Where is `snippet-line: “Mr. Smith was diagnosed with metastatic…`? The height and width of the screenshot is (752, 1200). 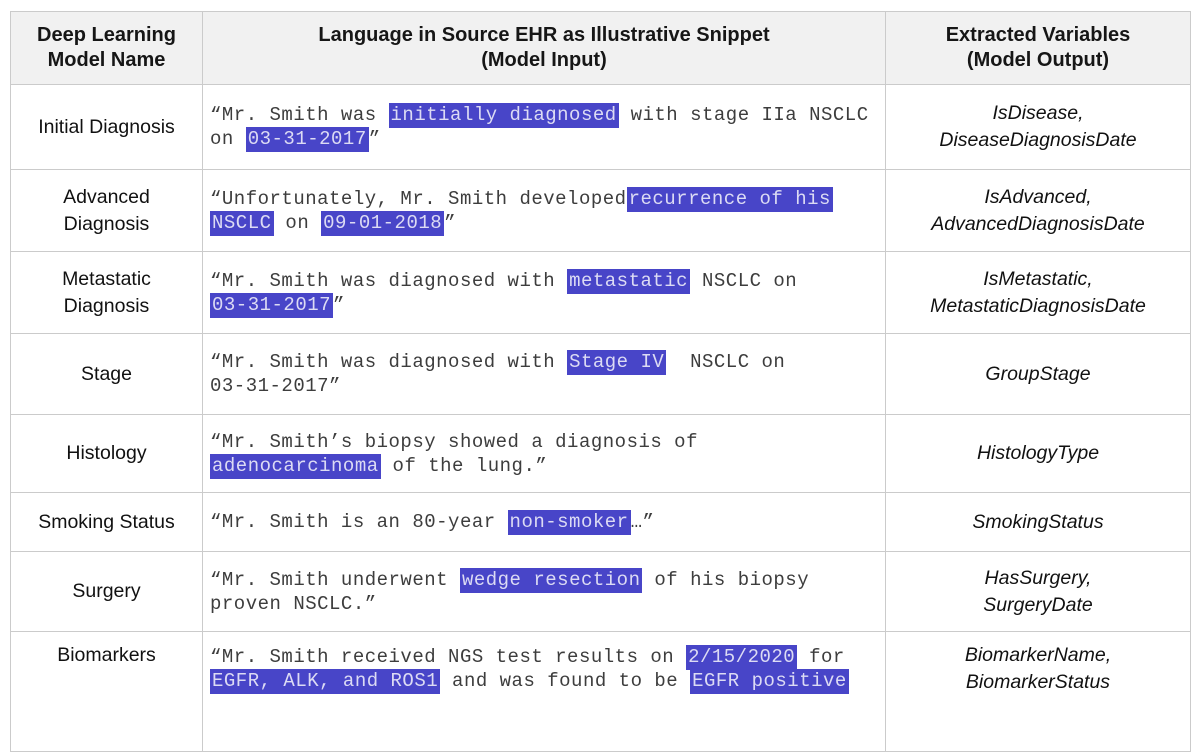 snippet-line: “Mr. Smith was diagnosed with metastatic… is located at coordinates (544, 281).